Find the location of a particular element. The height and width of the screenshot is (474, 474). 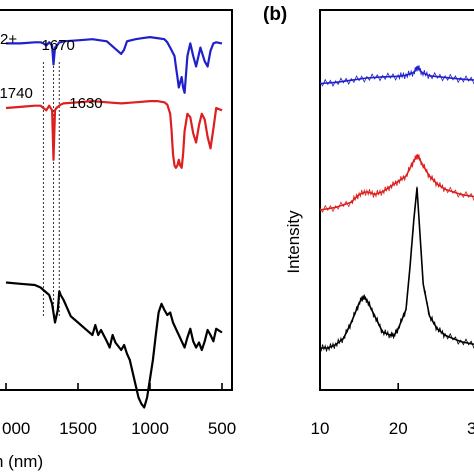

panel-a-x-tick-label: 1500 is located at coordinates (78, 428).